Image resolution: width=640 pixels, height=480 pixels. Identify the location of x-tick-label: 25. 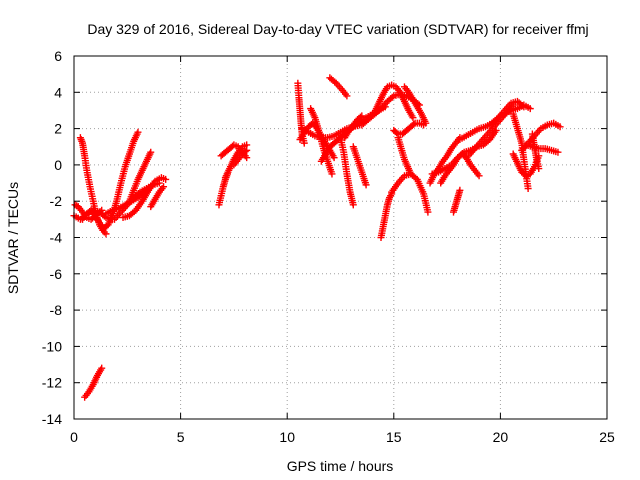
(607, 437).